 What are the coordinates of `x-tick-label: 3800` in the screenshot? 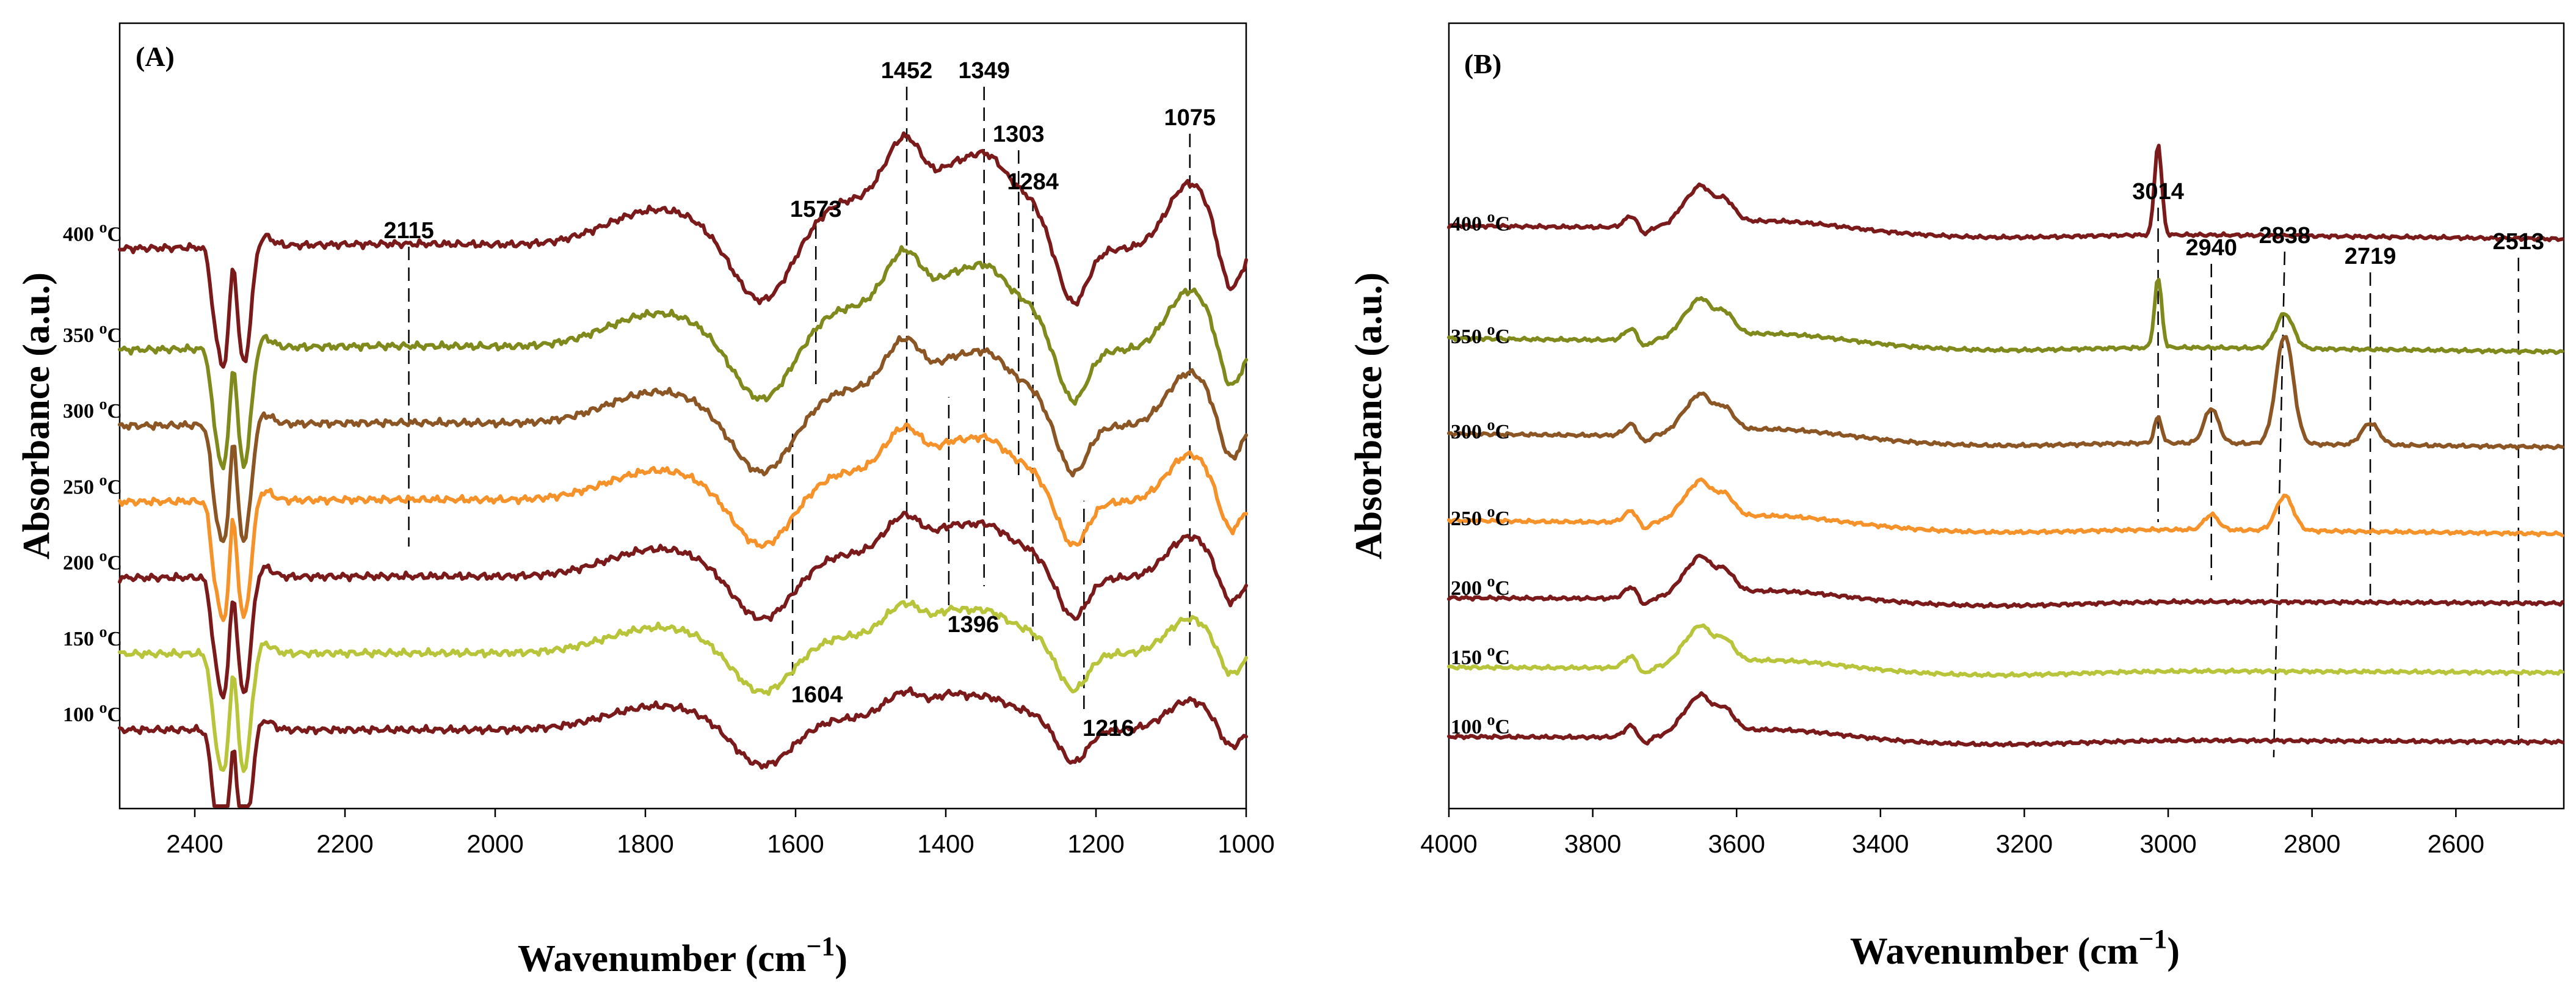 It's located at (1592, 843).